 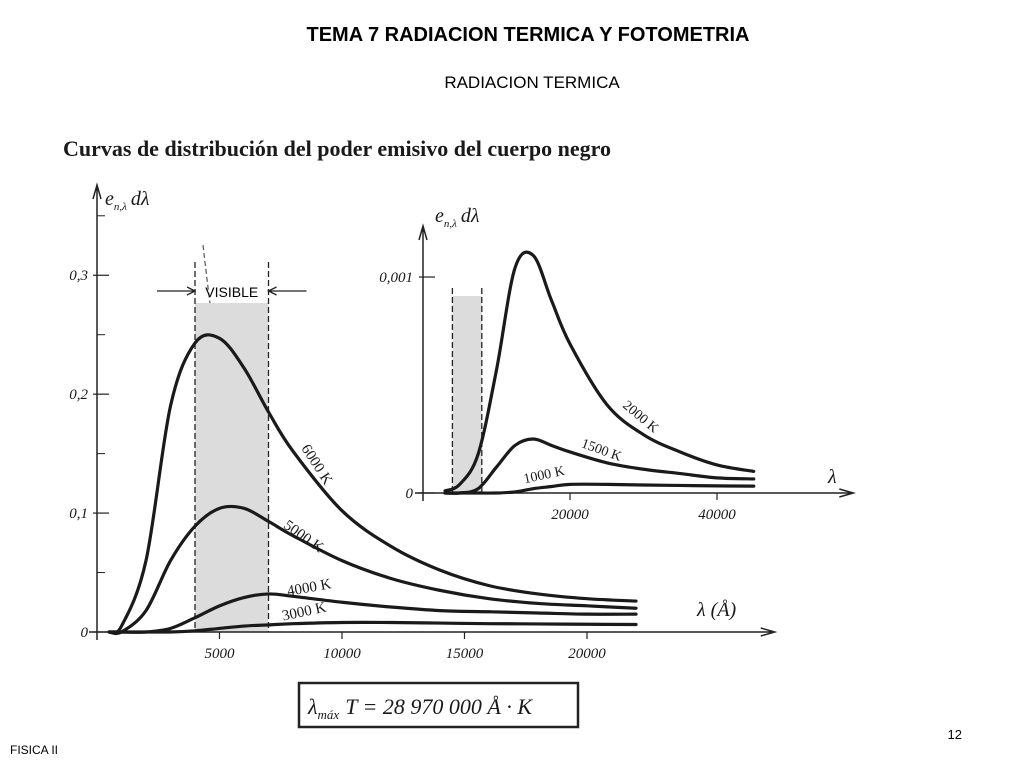 What do you see at coordinates (342, 654) in the screenshot?
I see `x-tick-label: 10000` at bounding box center [342, 654].